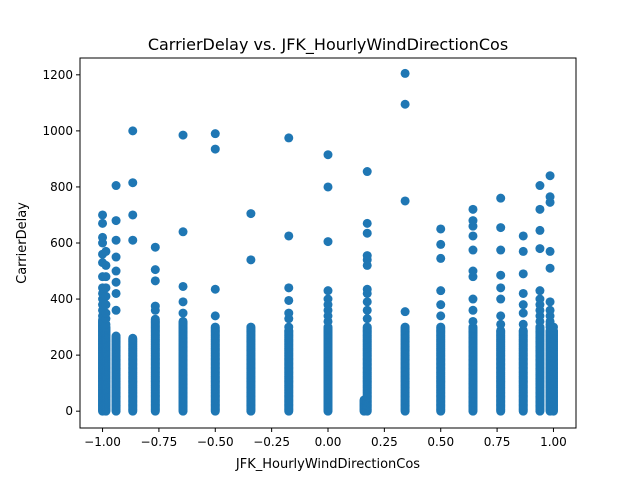 The width and height of the screenshot is (640, 480). I want to click on y-tick-label: 400, so click(61, 299).